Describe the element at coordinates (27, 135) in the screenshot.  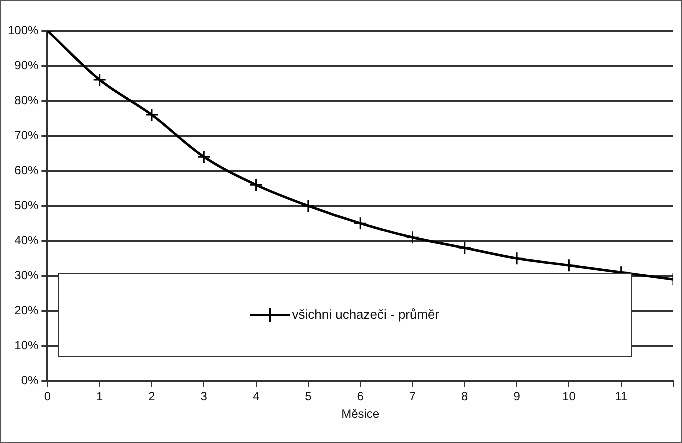
I see `y-tick-label: 70%` at that location.